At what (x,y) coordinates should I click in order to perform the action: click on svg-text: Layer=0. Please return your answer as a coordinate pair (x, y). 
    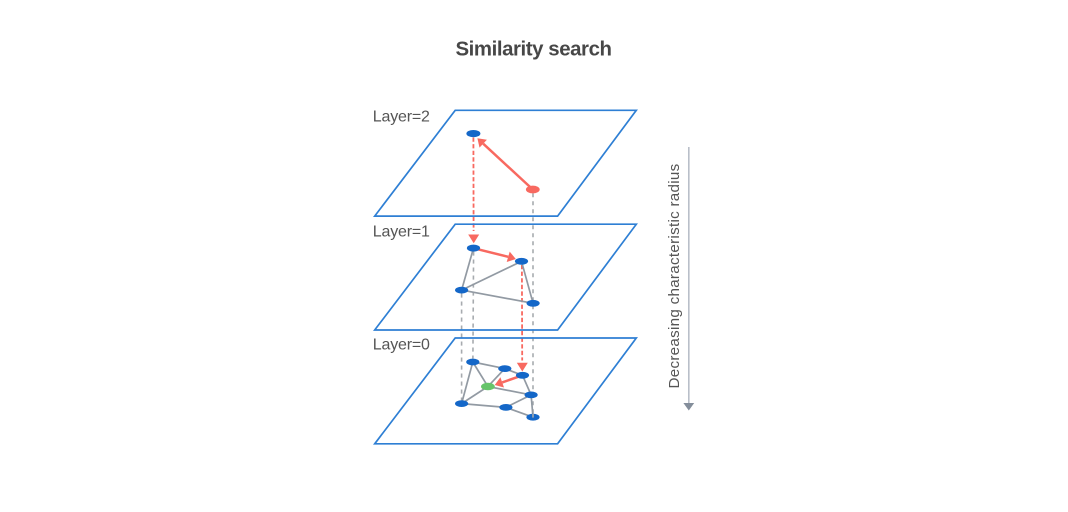
    Looking at the image, I should click on (401, 344).